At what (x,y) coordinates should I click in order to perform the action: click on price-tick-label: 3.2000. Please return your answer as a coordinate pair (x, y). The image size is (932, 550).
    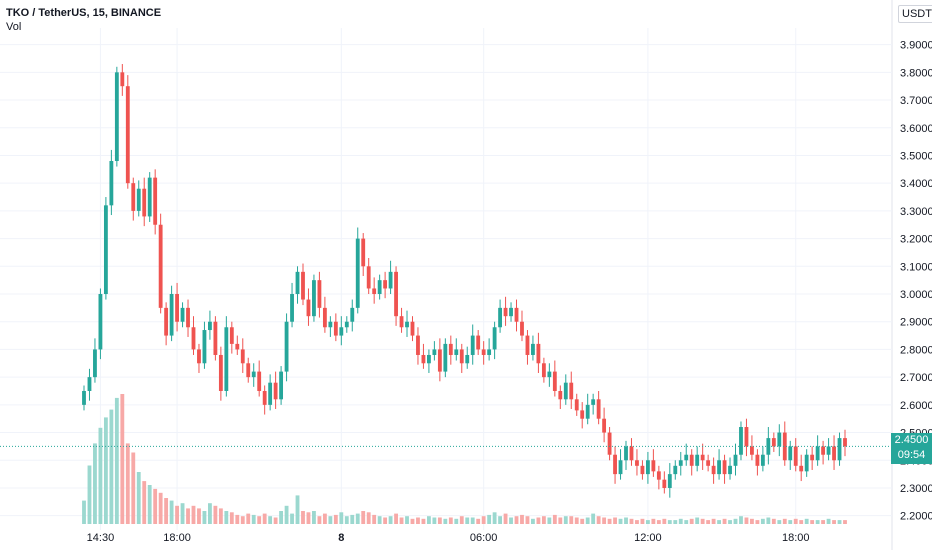
    Looking at the image, I should click on (916, 240).